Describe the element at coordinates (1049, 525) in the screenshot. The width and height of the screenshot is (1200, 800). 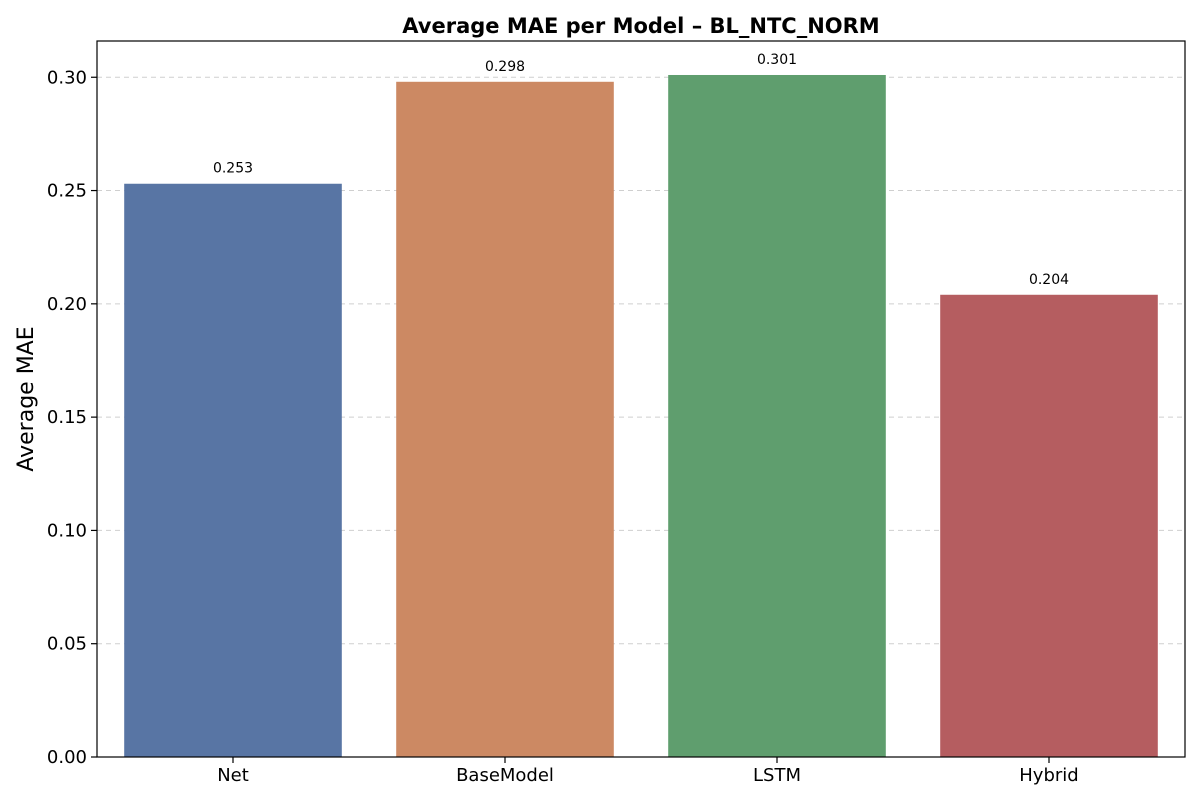
I see `bar-hybrid` at that location.